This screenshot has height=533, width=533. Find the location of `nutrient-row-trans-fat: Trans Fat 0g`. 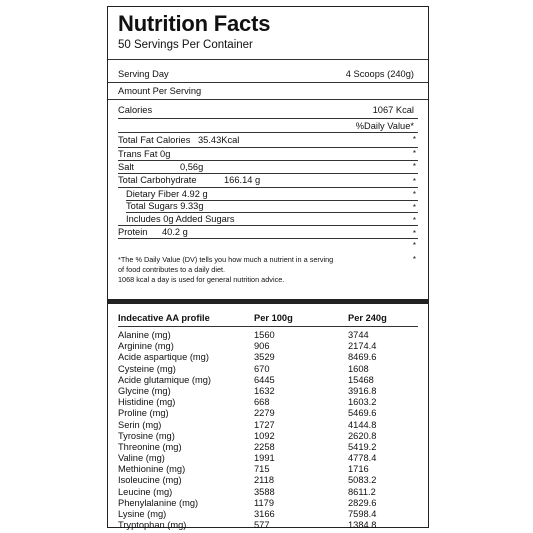

nutrient-row-trans-fat: Trans Fat 0g is located at coordinates (268, 154).